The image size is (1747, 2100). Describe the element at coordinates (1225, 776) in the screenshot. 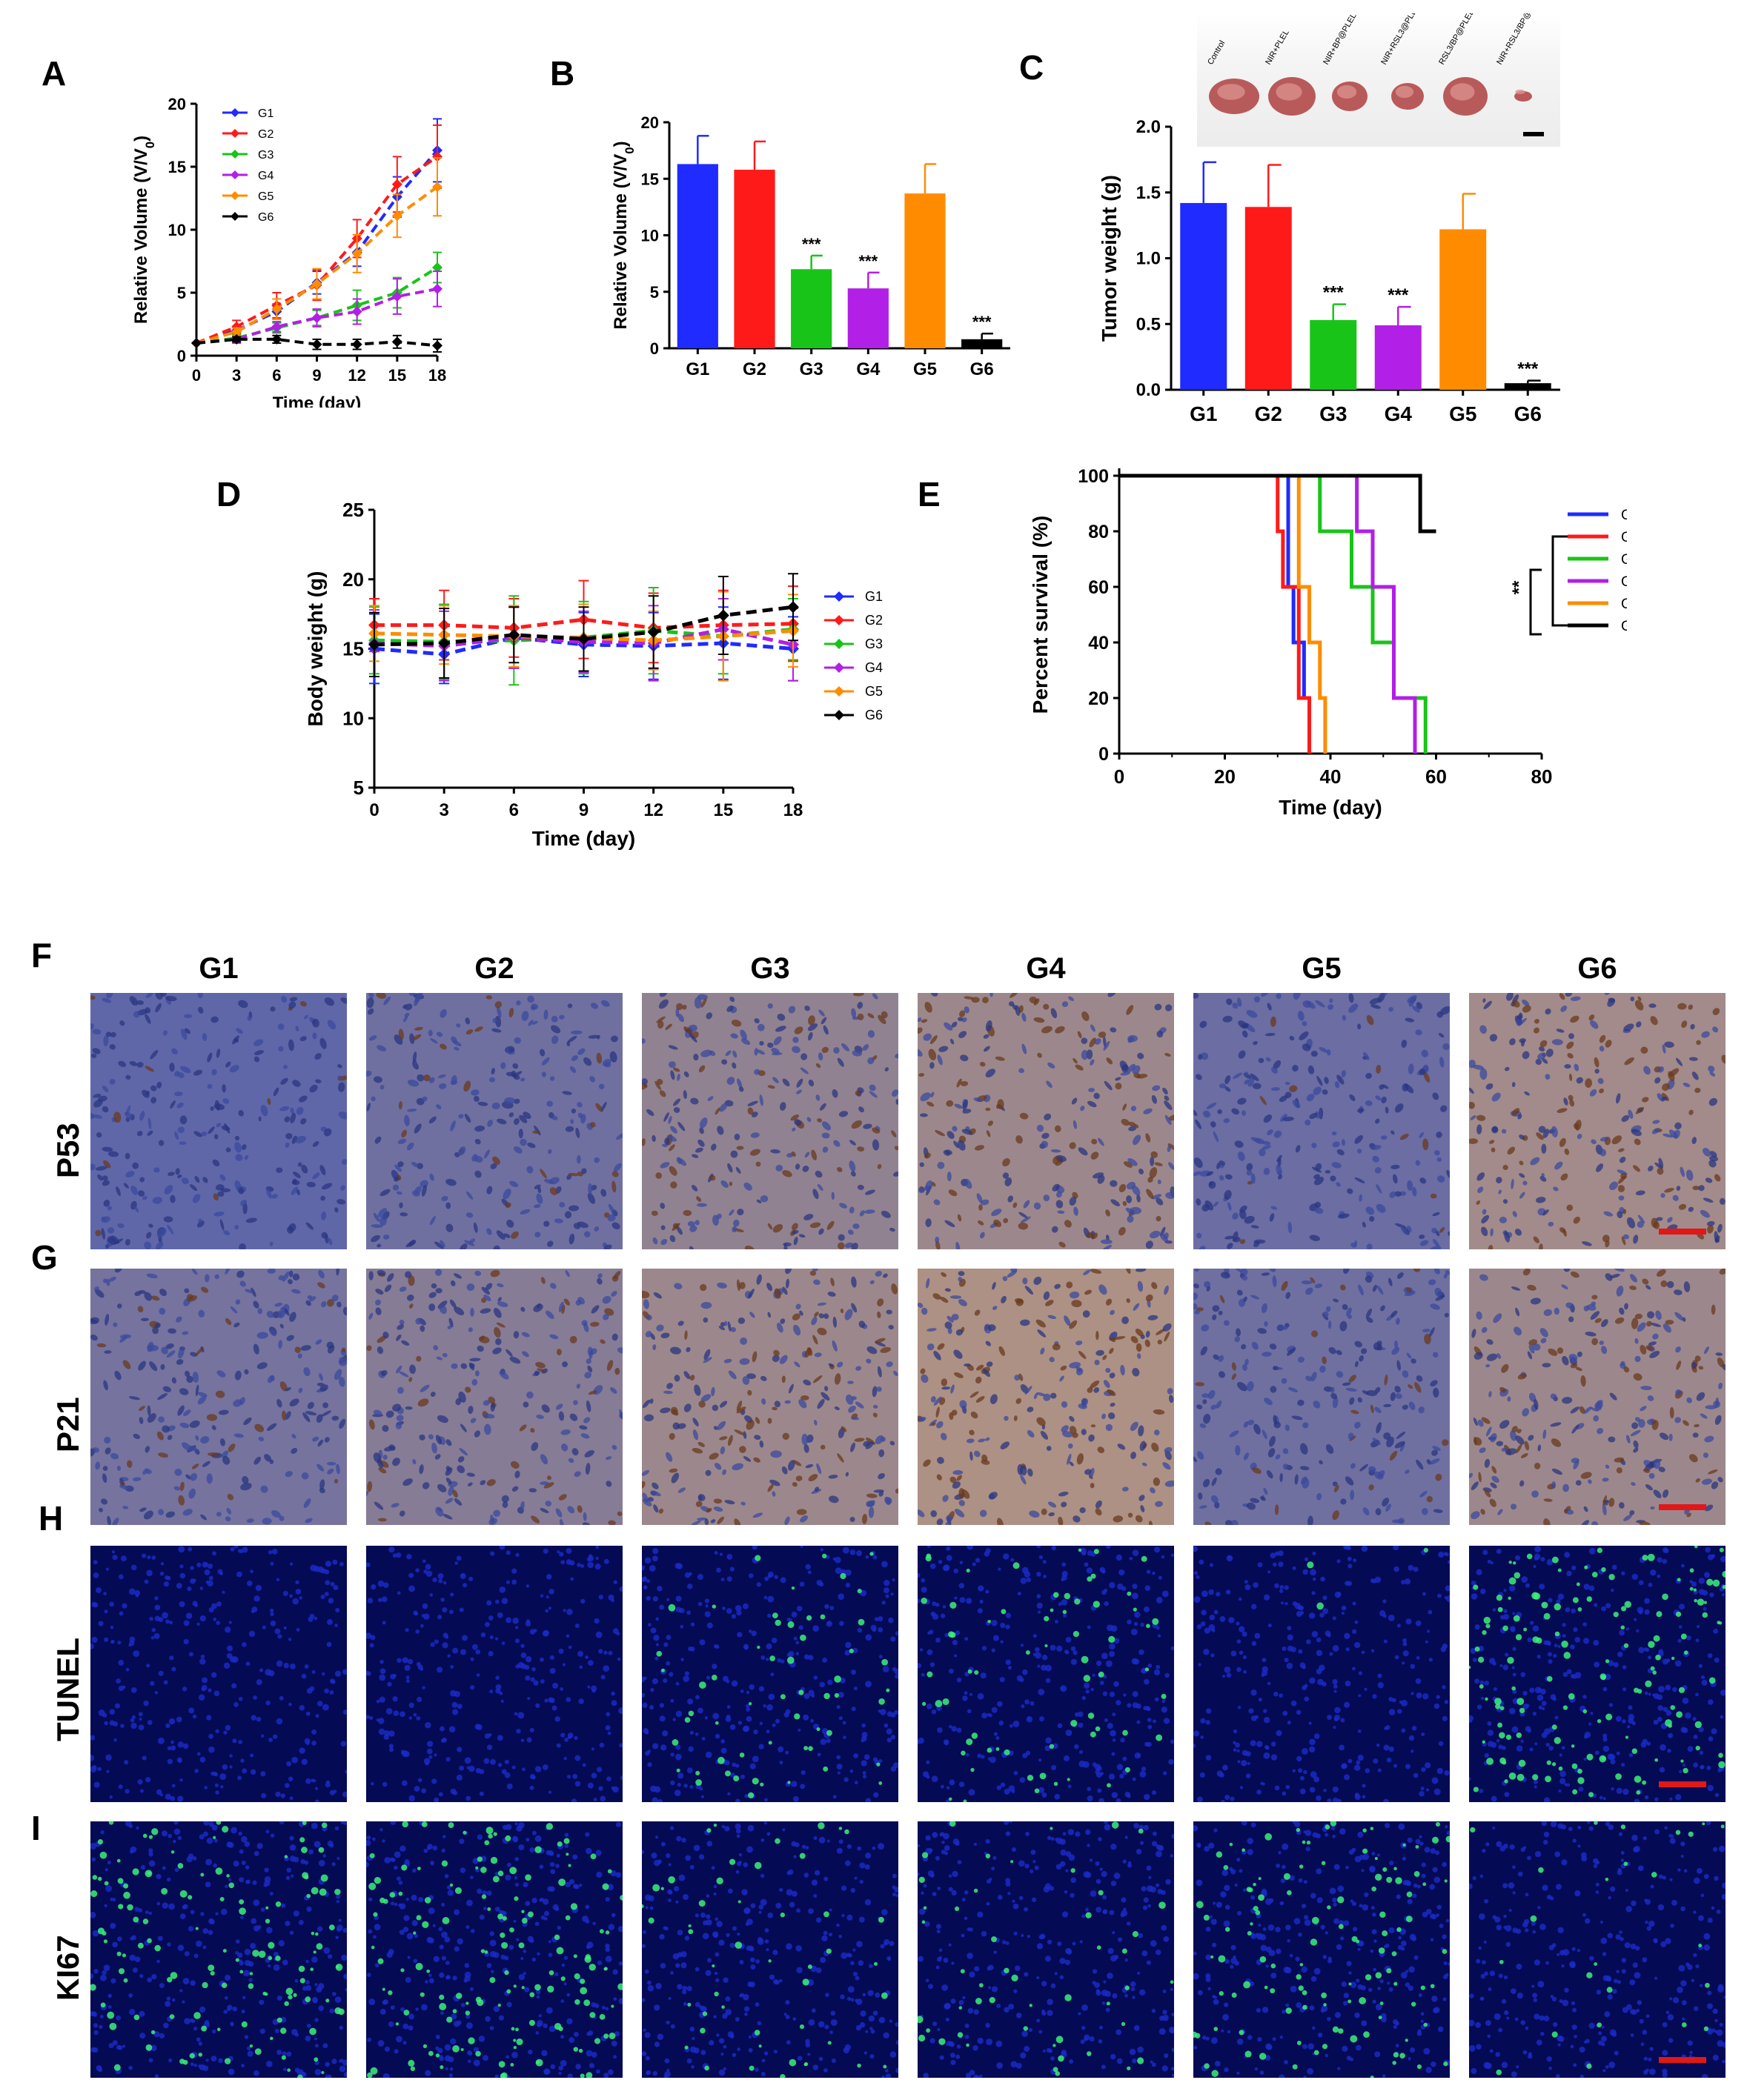

I see `x-tick-label: 20` at that location.